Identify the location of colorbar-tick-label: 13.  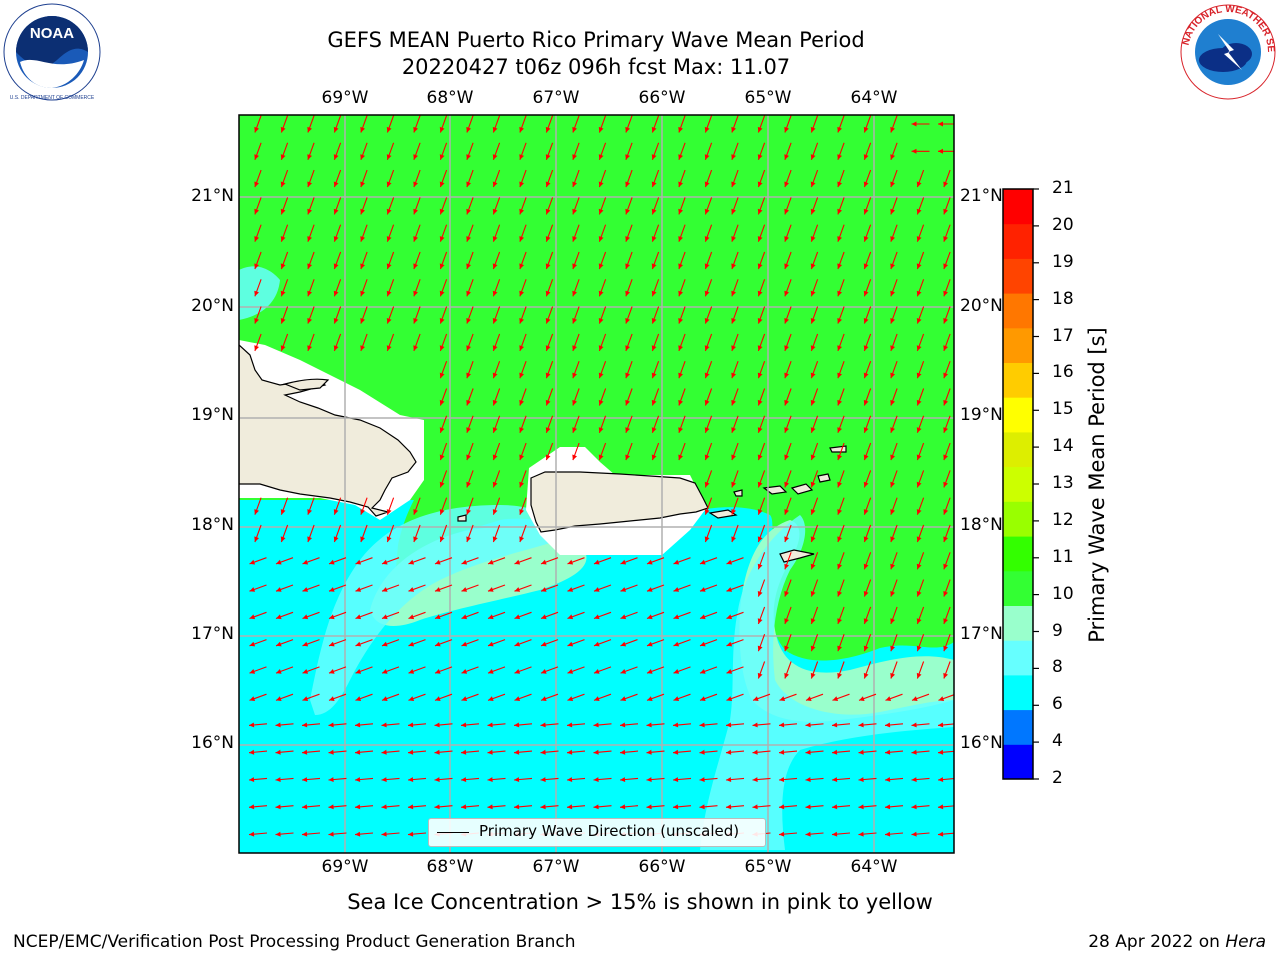
(1063, 483).